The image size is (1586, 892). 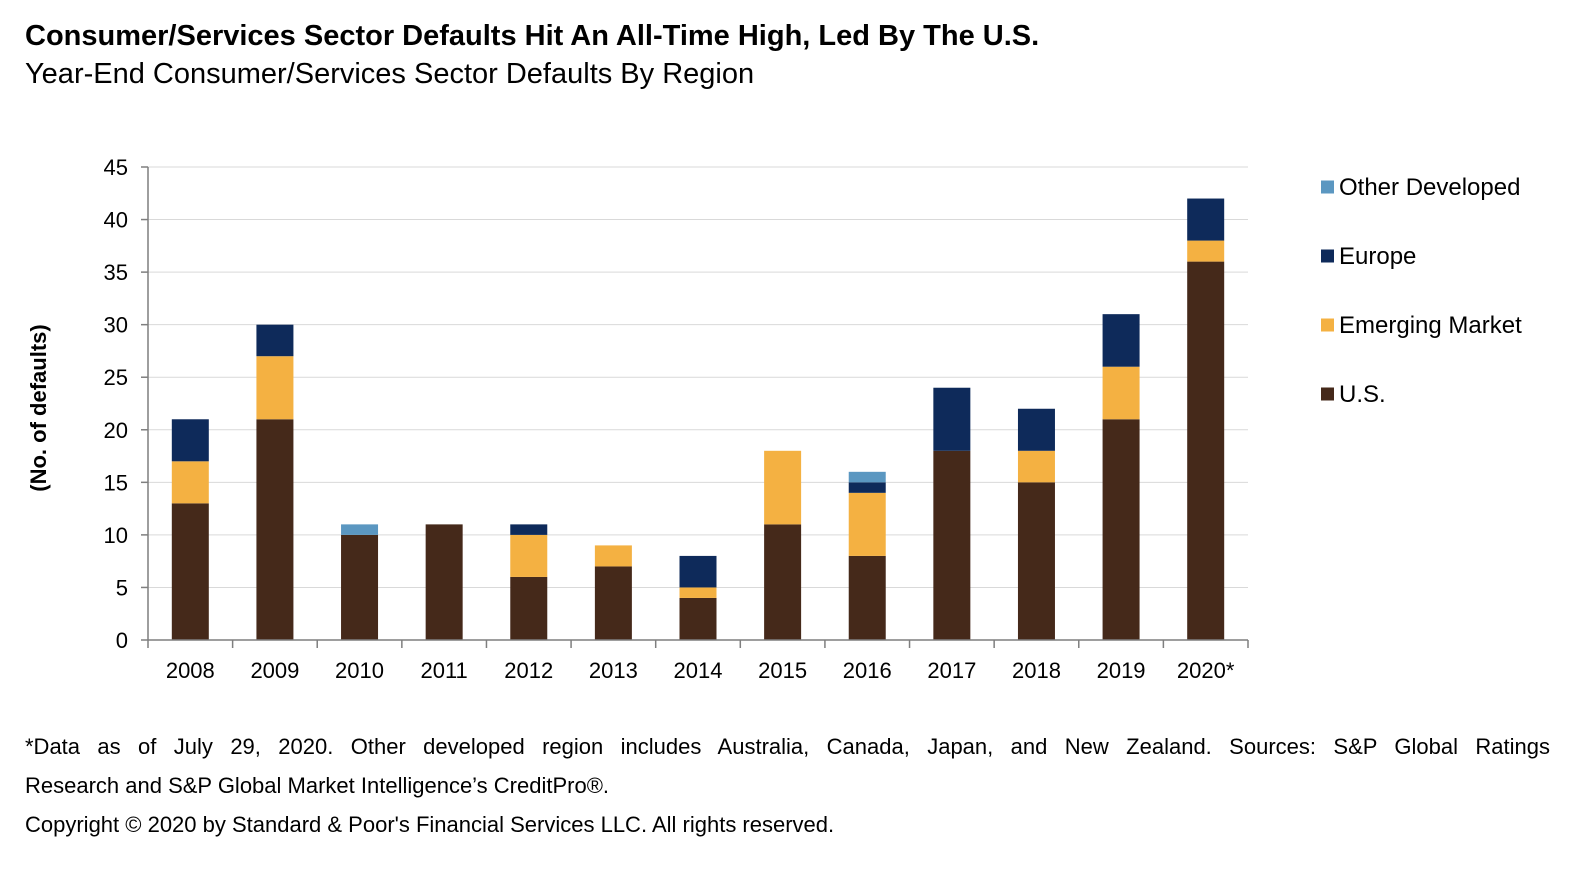 I want to click on legend-item: U.S., so click(x=1353, y=394).